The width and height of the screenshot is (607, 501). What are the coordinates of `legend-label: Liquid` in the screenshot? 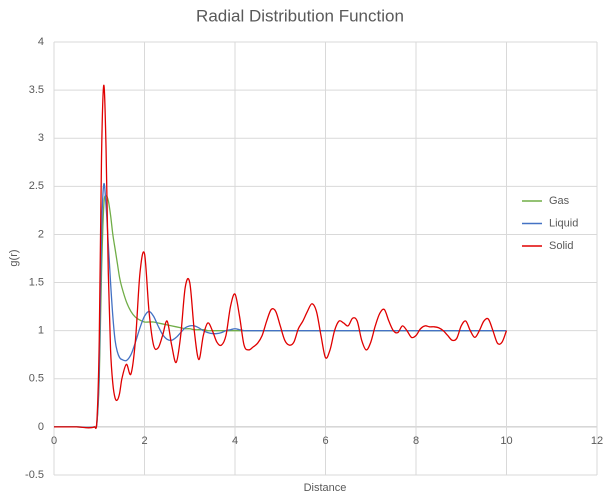 It's located at (563, 223).